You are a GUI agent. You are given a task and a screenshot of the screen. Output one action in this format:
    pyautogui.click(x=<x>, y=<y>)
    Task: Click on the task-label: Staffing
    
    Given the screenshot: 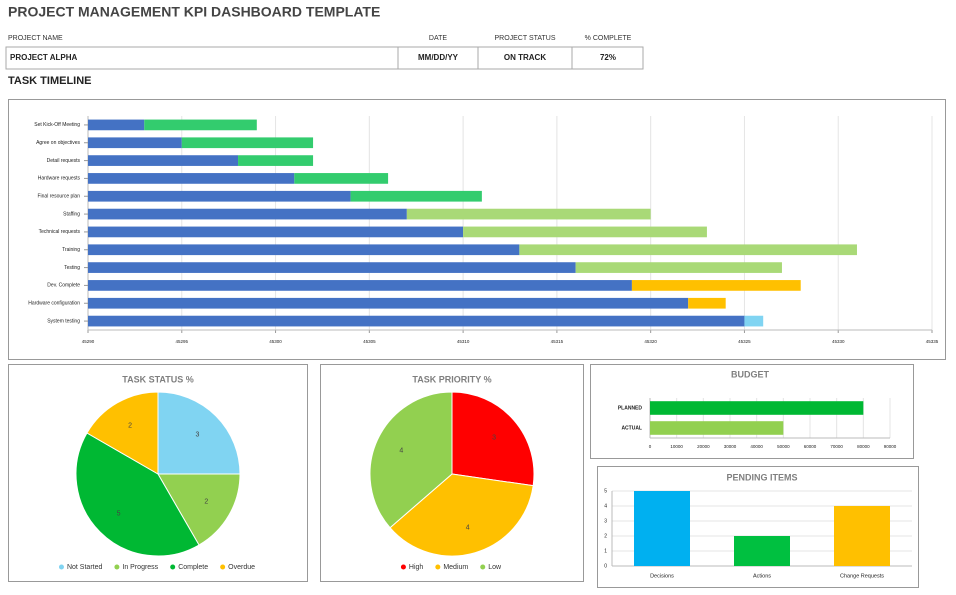 What is the action you would take?
    pyautogui.click(x=71, y=214)
    